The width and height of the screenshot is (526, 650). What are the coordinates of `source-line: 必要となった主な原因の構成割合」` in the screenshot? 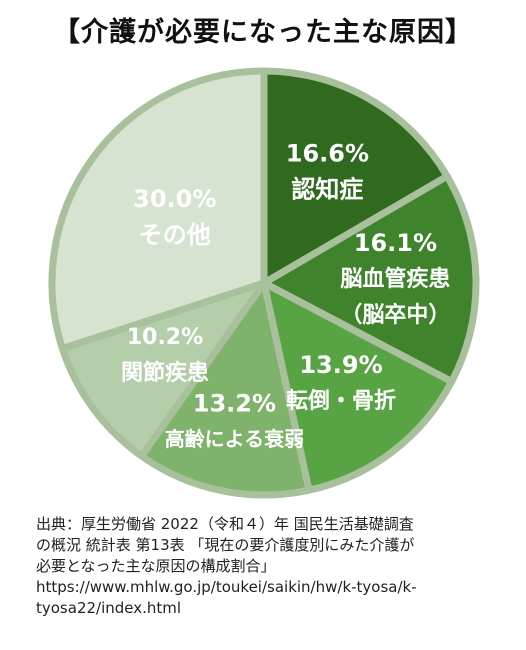 It's located at (156, 566).